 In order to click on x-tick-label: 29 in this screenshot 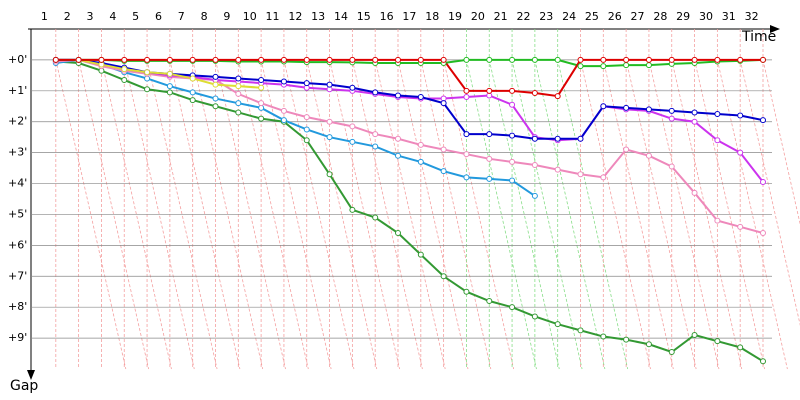, I will do `click(683, 16)`.